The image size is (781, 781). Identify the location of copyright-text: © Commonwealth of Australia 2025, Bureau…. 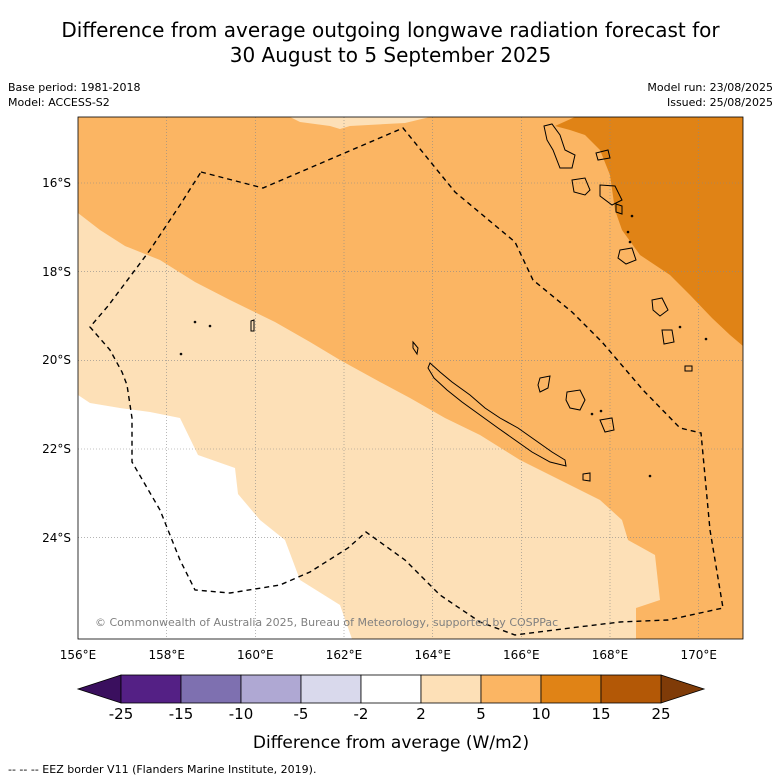
(326, 622).